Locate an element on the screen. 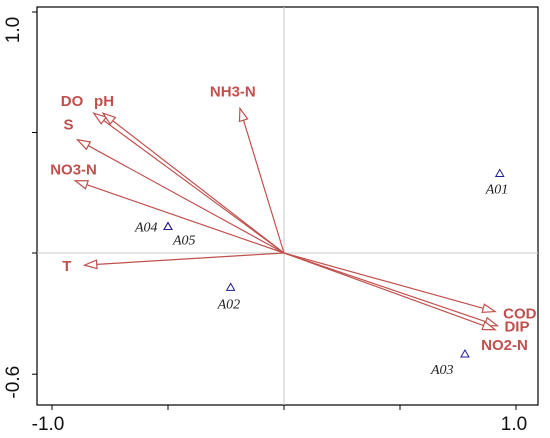 The image size is (550, 438). vector-no3-n-arrowhead is located at coordinates (81, 185).